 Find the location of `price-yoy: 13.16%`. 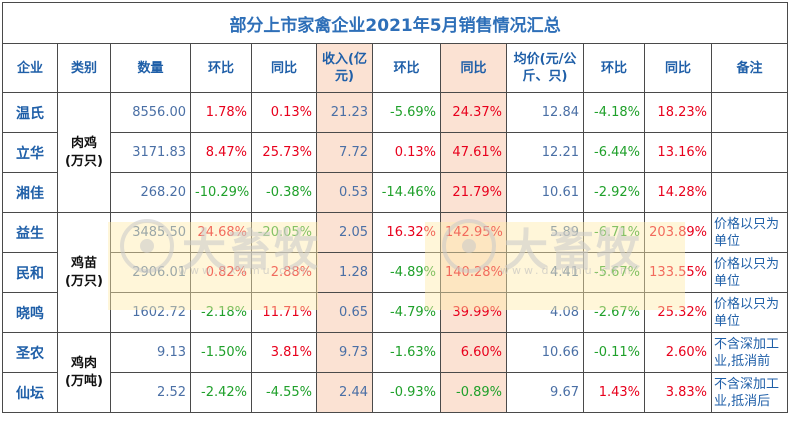

price-yoy: 13.16% is located at coordinates (678, 152).